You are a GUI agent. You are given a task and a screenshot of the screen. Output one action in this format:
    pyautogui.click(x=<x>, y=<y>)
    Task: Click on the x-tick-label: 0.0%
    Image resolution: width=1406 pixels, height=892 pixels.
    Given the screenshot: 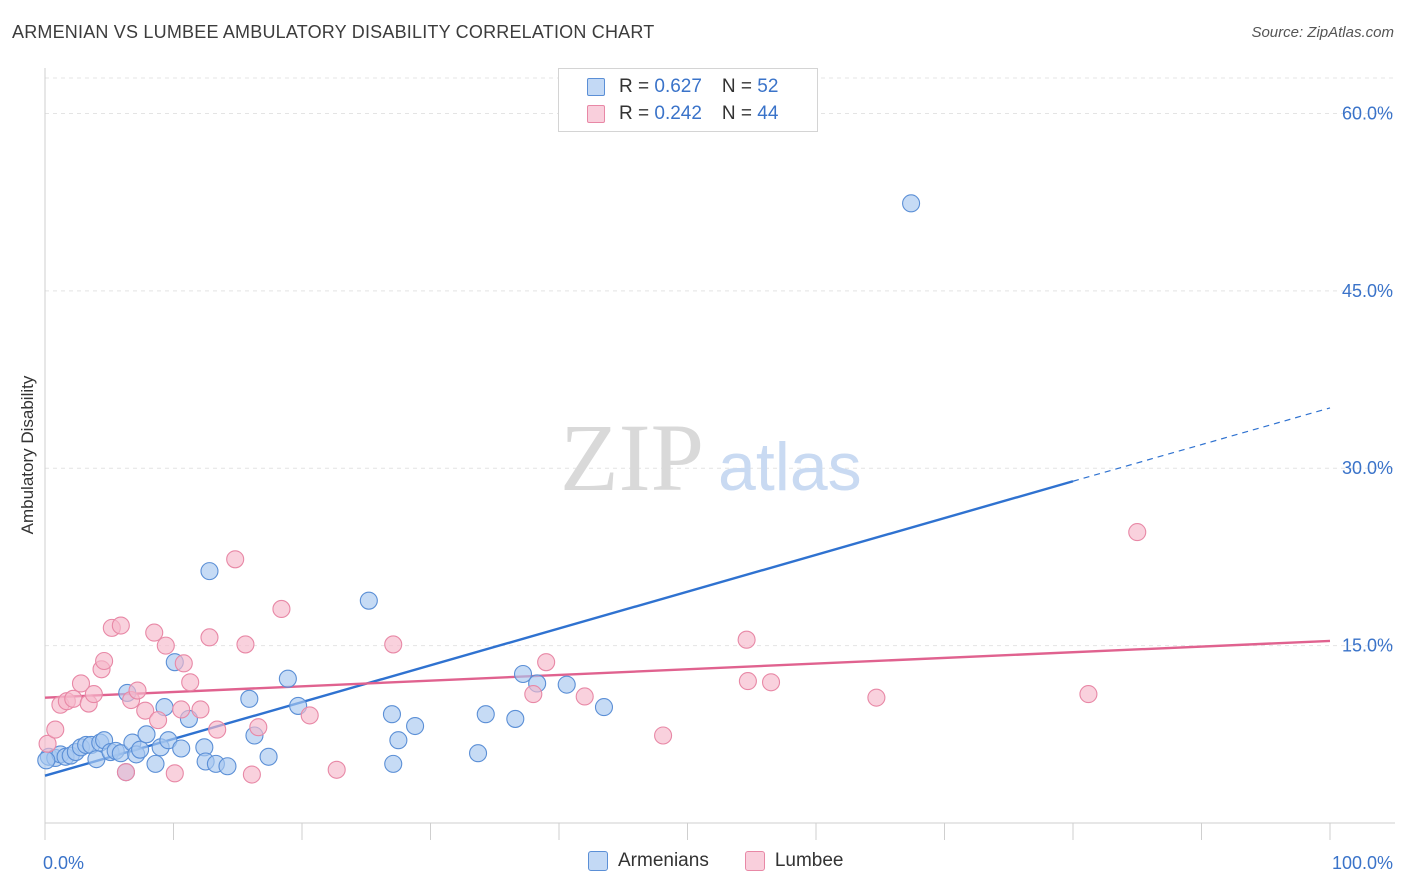 What is the action you would take?
    pyautogui.click(x=63, y=863)
    